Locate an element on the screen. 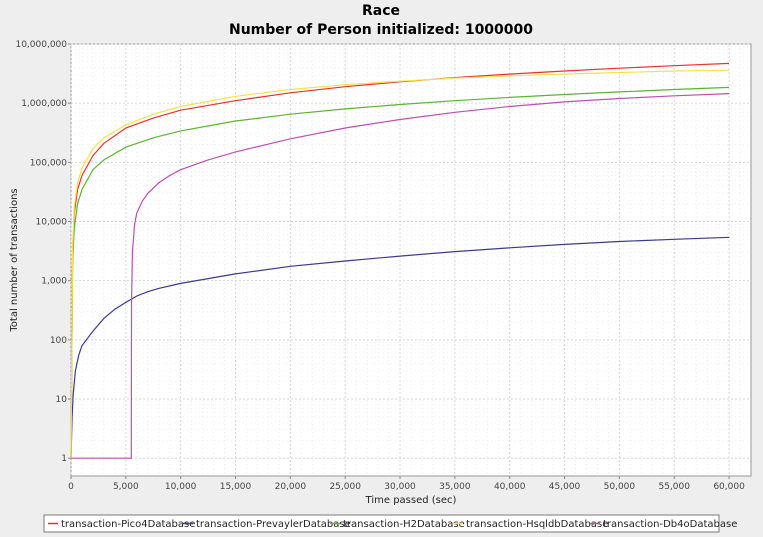 The height and width of the screenshot is (537, 763). x-tick-label: 20,000 is located at coordinates (291, 487).